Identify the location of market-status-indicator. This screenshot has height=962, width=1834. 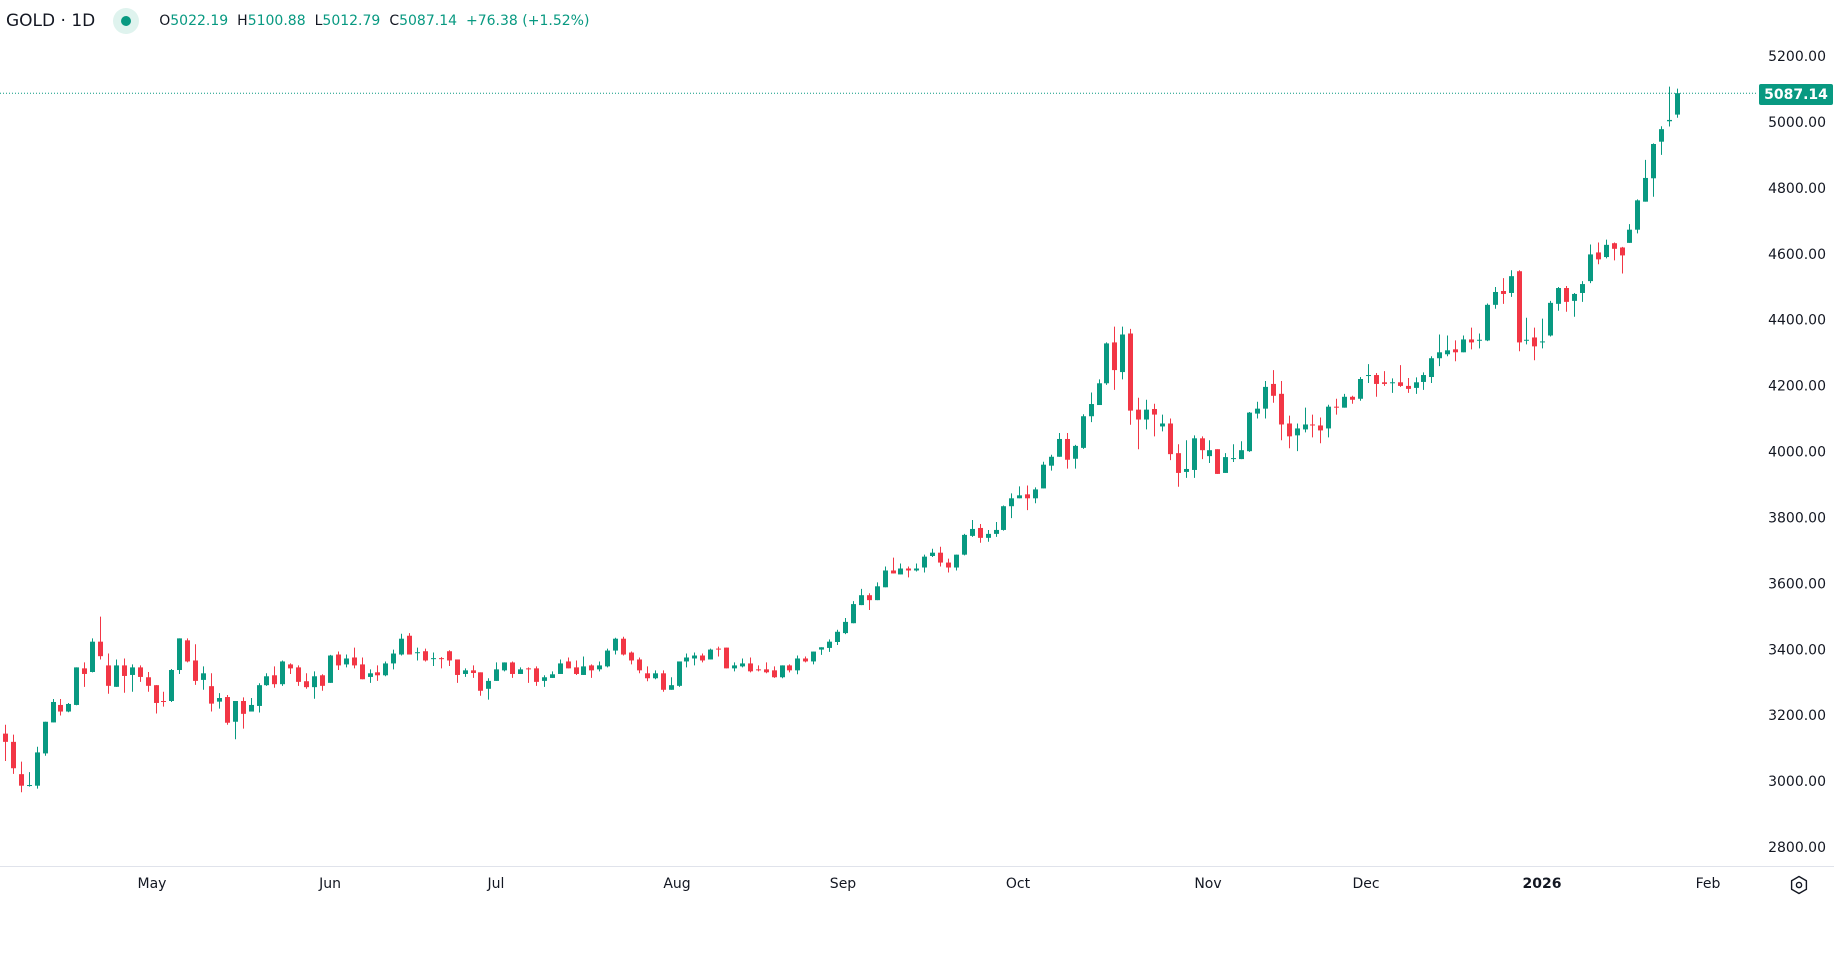
(126, 21).